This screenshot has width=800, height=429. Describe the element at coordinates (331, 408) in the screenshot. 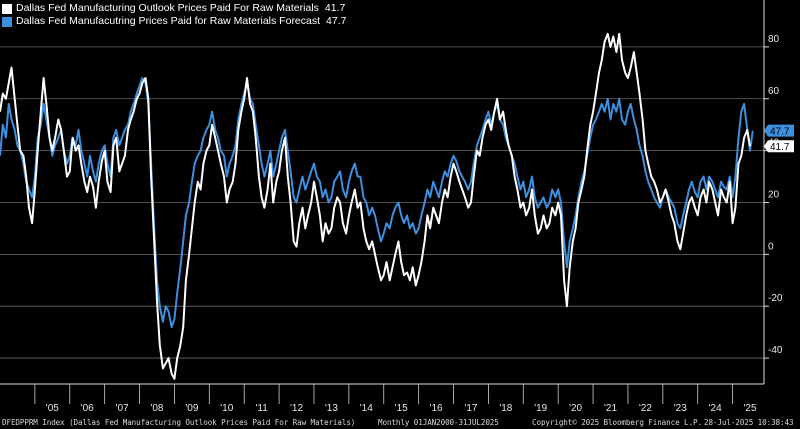

I see `x-tick-label: '13` at that location.